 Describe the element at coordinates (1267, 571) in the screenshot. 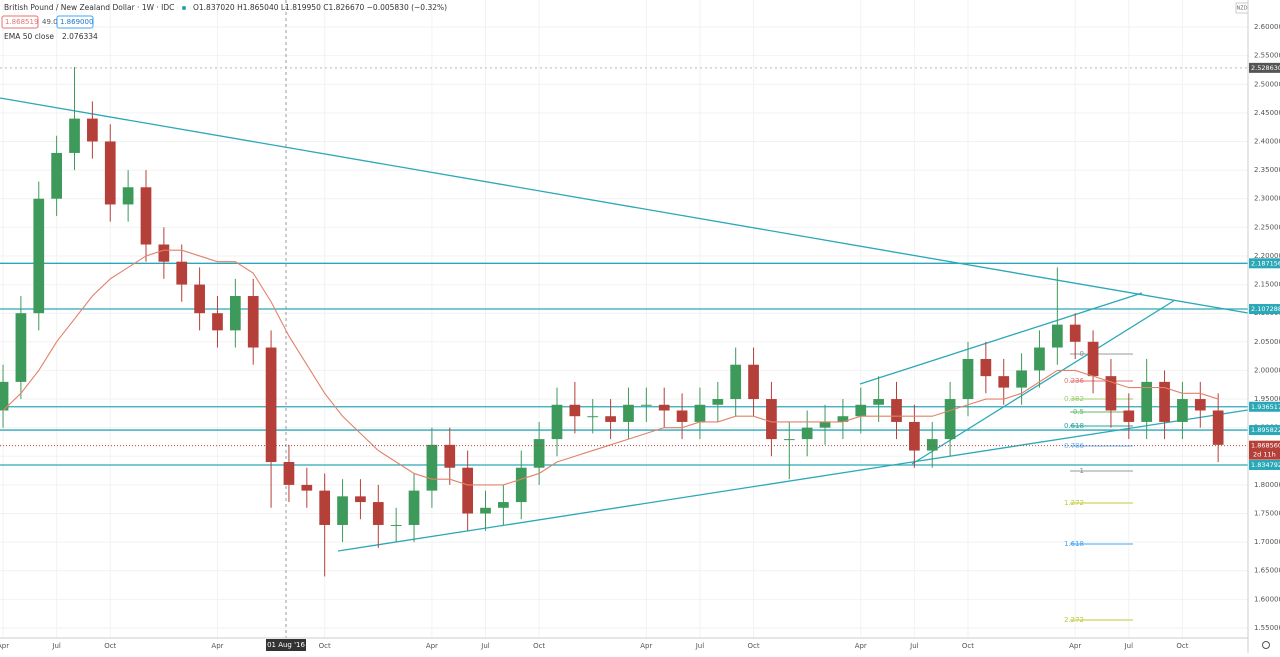

I see `y-tick-label: 1.650000` at that location.